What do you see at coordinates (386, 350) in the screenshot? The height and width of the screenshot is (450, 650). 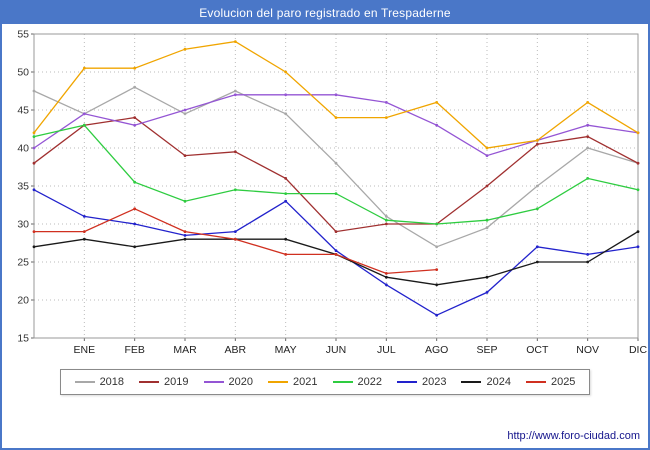 I see `x-tick-JUL: JUL` at bounding box center [386, 350].